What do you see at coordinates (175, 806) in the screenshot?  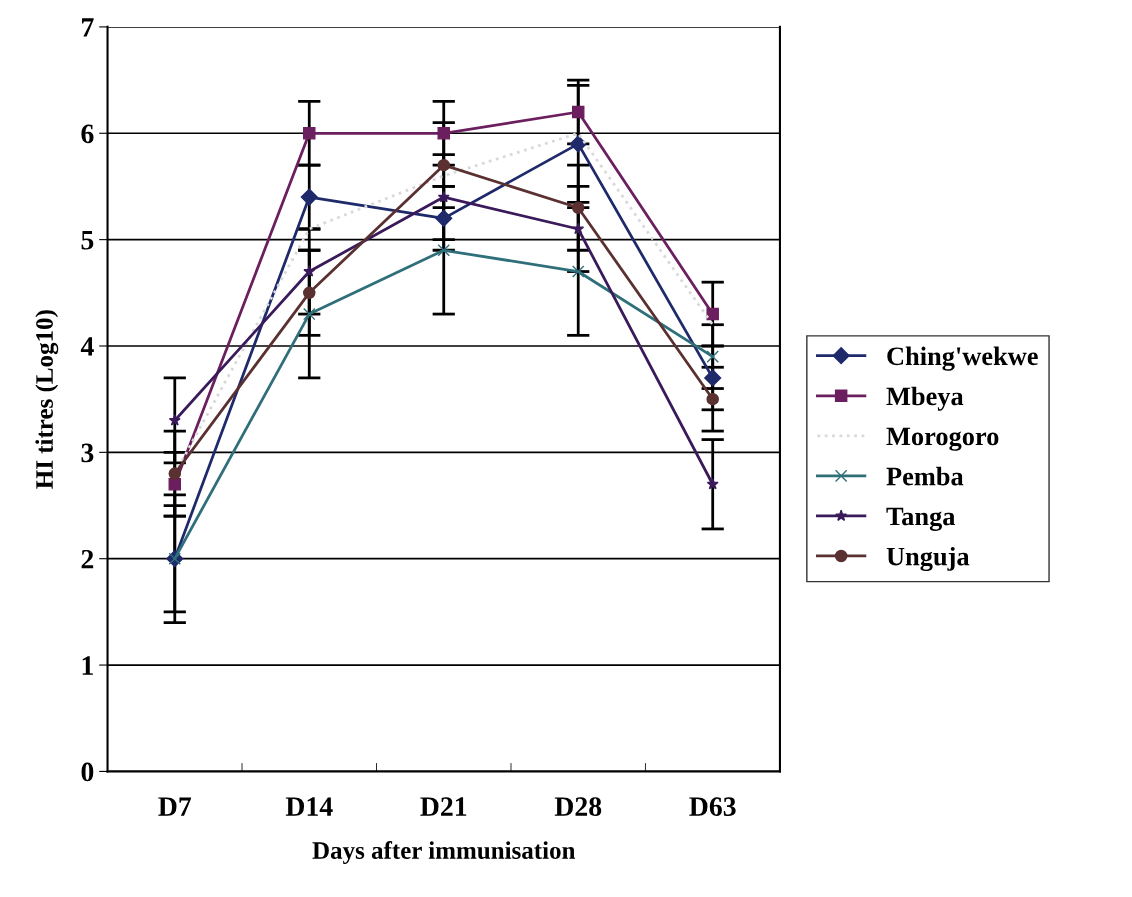 I see `x-tick-label: D7` at bounding box center [175, 806].